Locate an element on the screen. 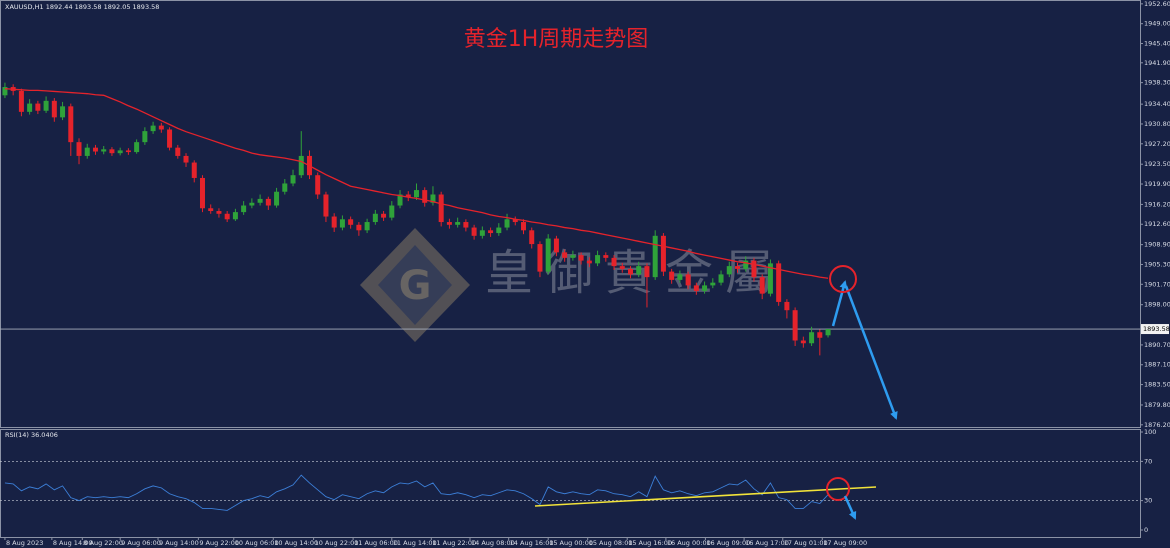 Image resolution: width=1170 pixels, height=548 pixels. x-tick-label: 15 Aug 00:00 is located at coordinates (571, 543).